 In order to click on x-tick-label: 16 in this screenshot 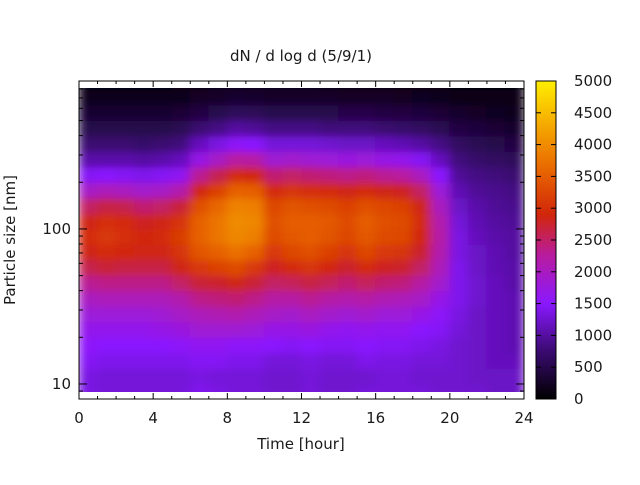, I will do `click(375, 418)`.